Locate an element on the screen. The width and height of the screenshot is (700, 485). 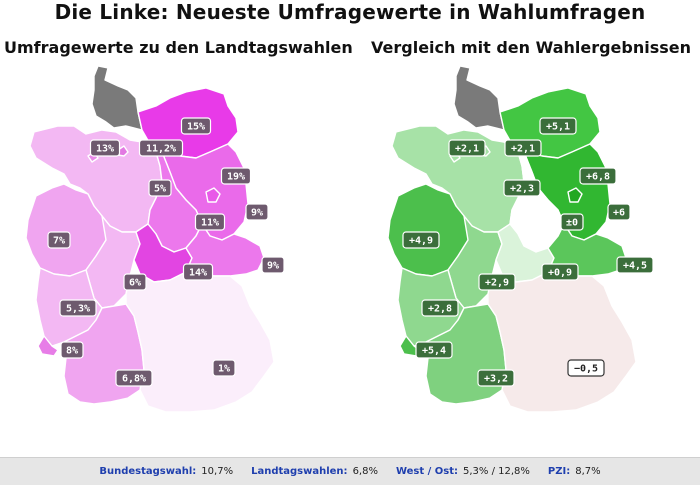
left-label-text: 14% is located at coordinates (198, 273).